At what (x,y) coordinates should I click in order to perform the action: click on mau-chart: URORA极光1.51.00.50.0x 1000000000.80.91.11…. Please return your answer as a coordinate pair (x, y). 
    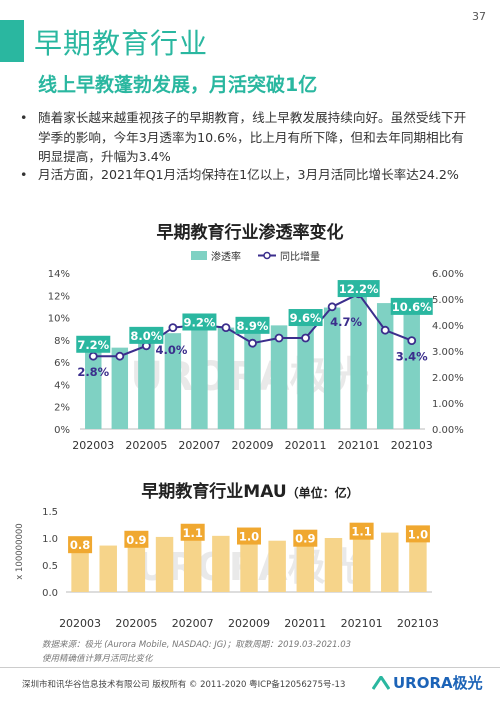
    Looking at the image, I should click on (227, 568).